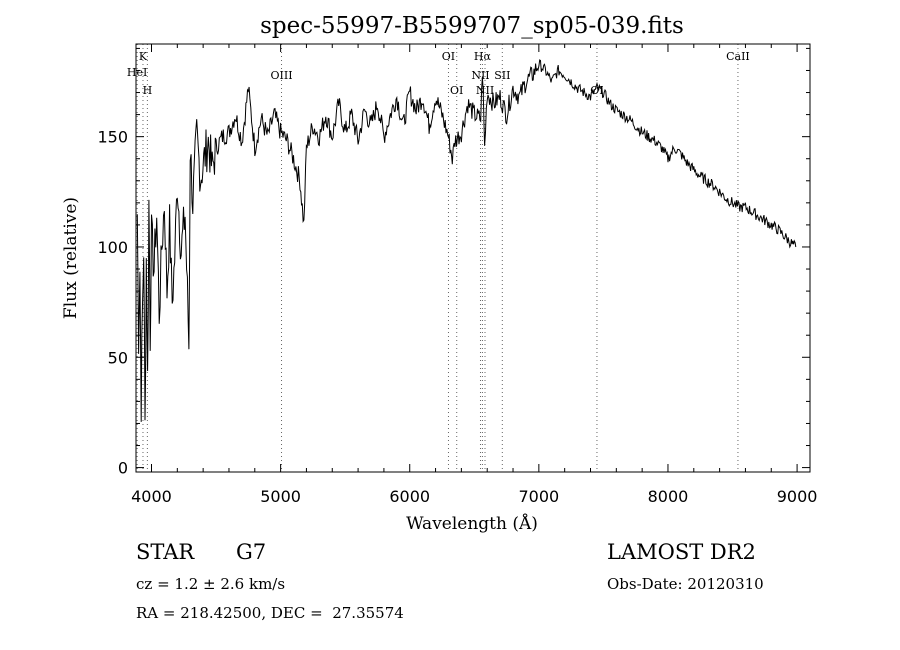 This screenshot has width=900, height=650. What do you see at coordinates (112, 247) in the screenshot?
I see `y-tick-label-2: 100` at bounding box center [112, 247].